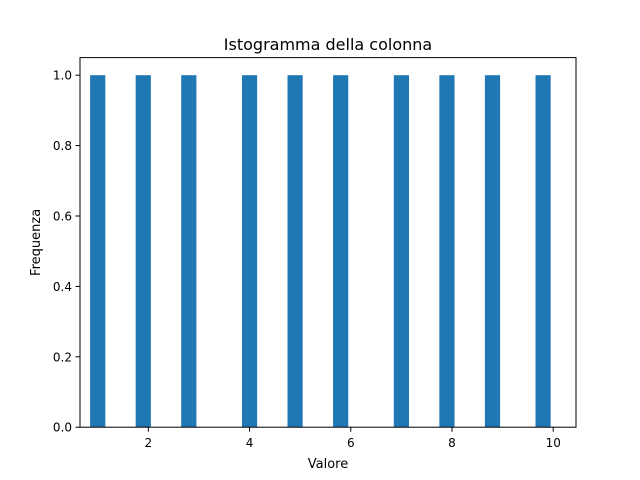 The width and height of the screenshot is (640, 480). Describe the element at coordinates (62, 287) in the screenshot. I see `y-tick-label: 0.4` at that location.